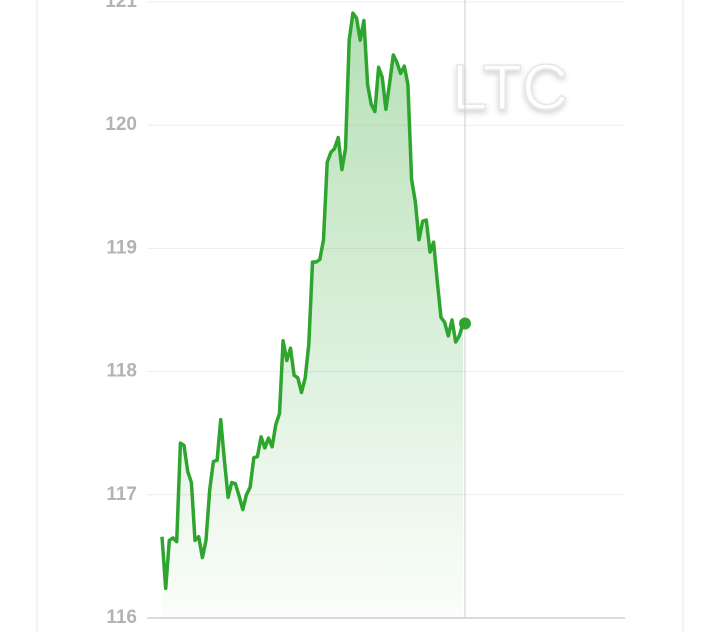  I want to click on watermark: LTC, so click(510, 87).